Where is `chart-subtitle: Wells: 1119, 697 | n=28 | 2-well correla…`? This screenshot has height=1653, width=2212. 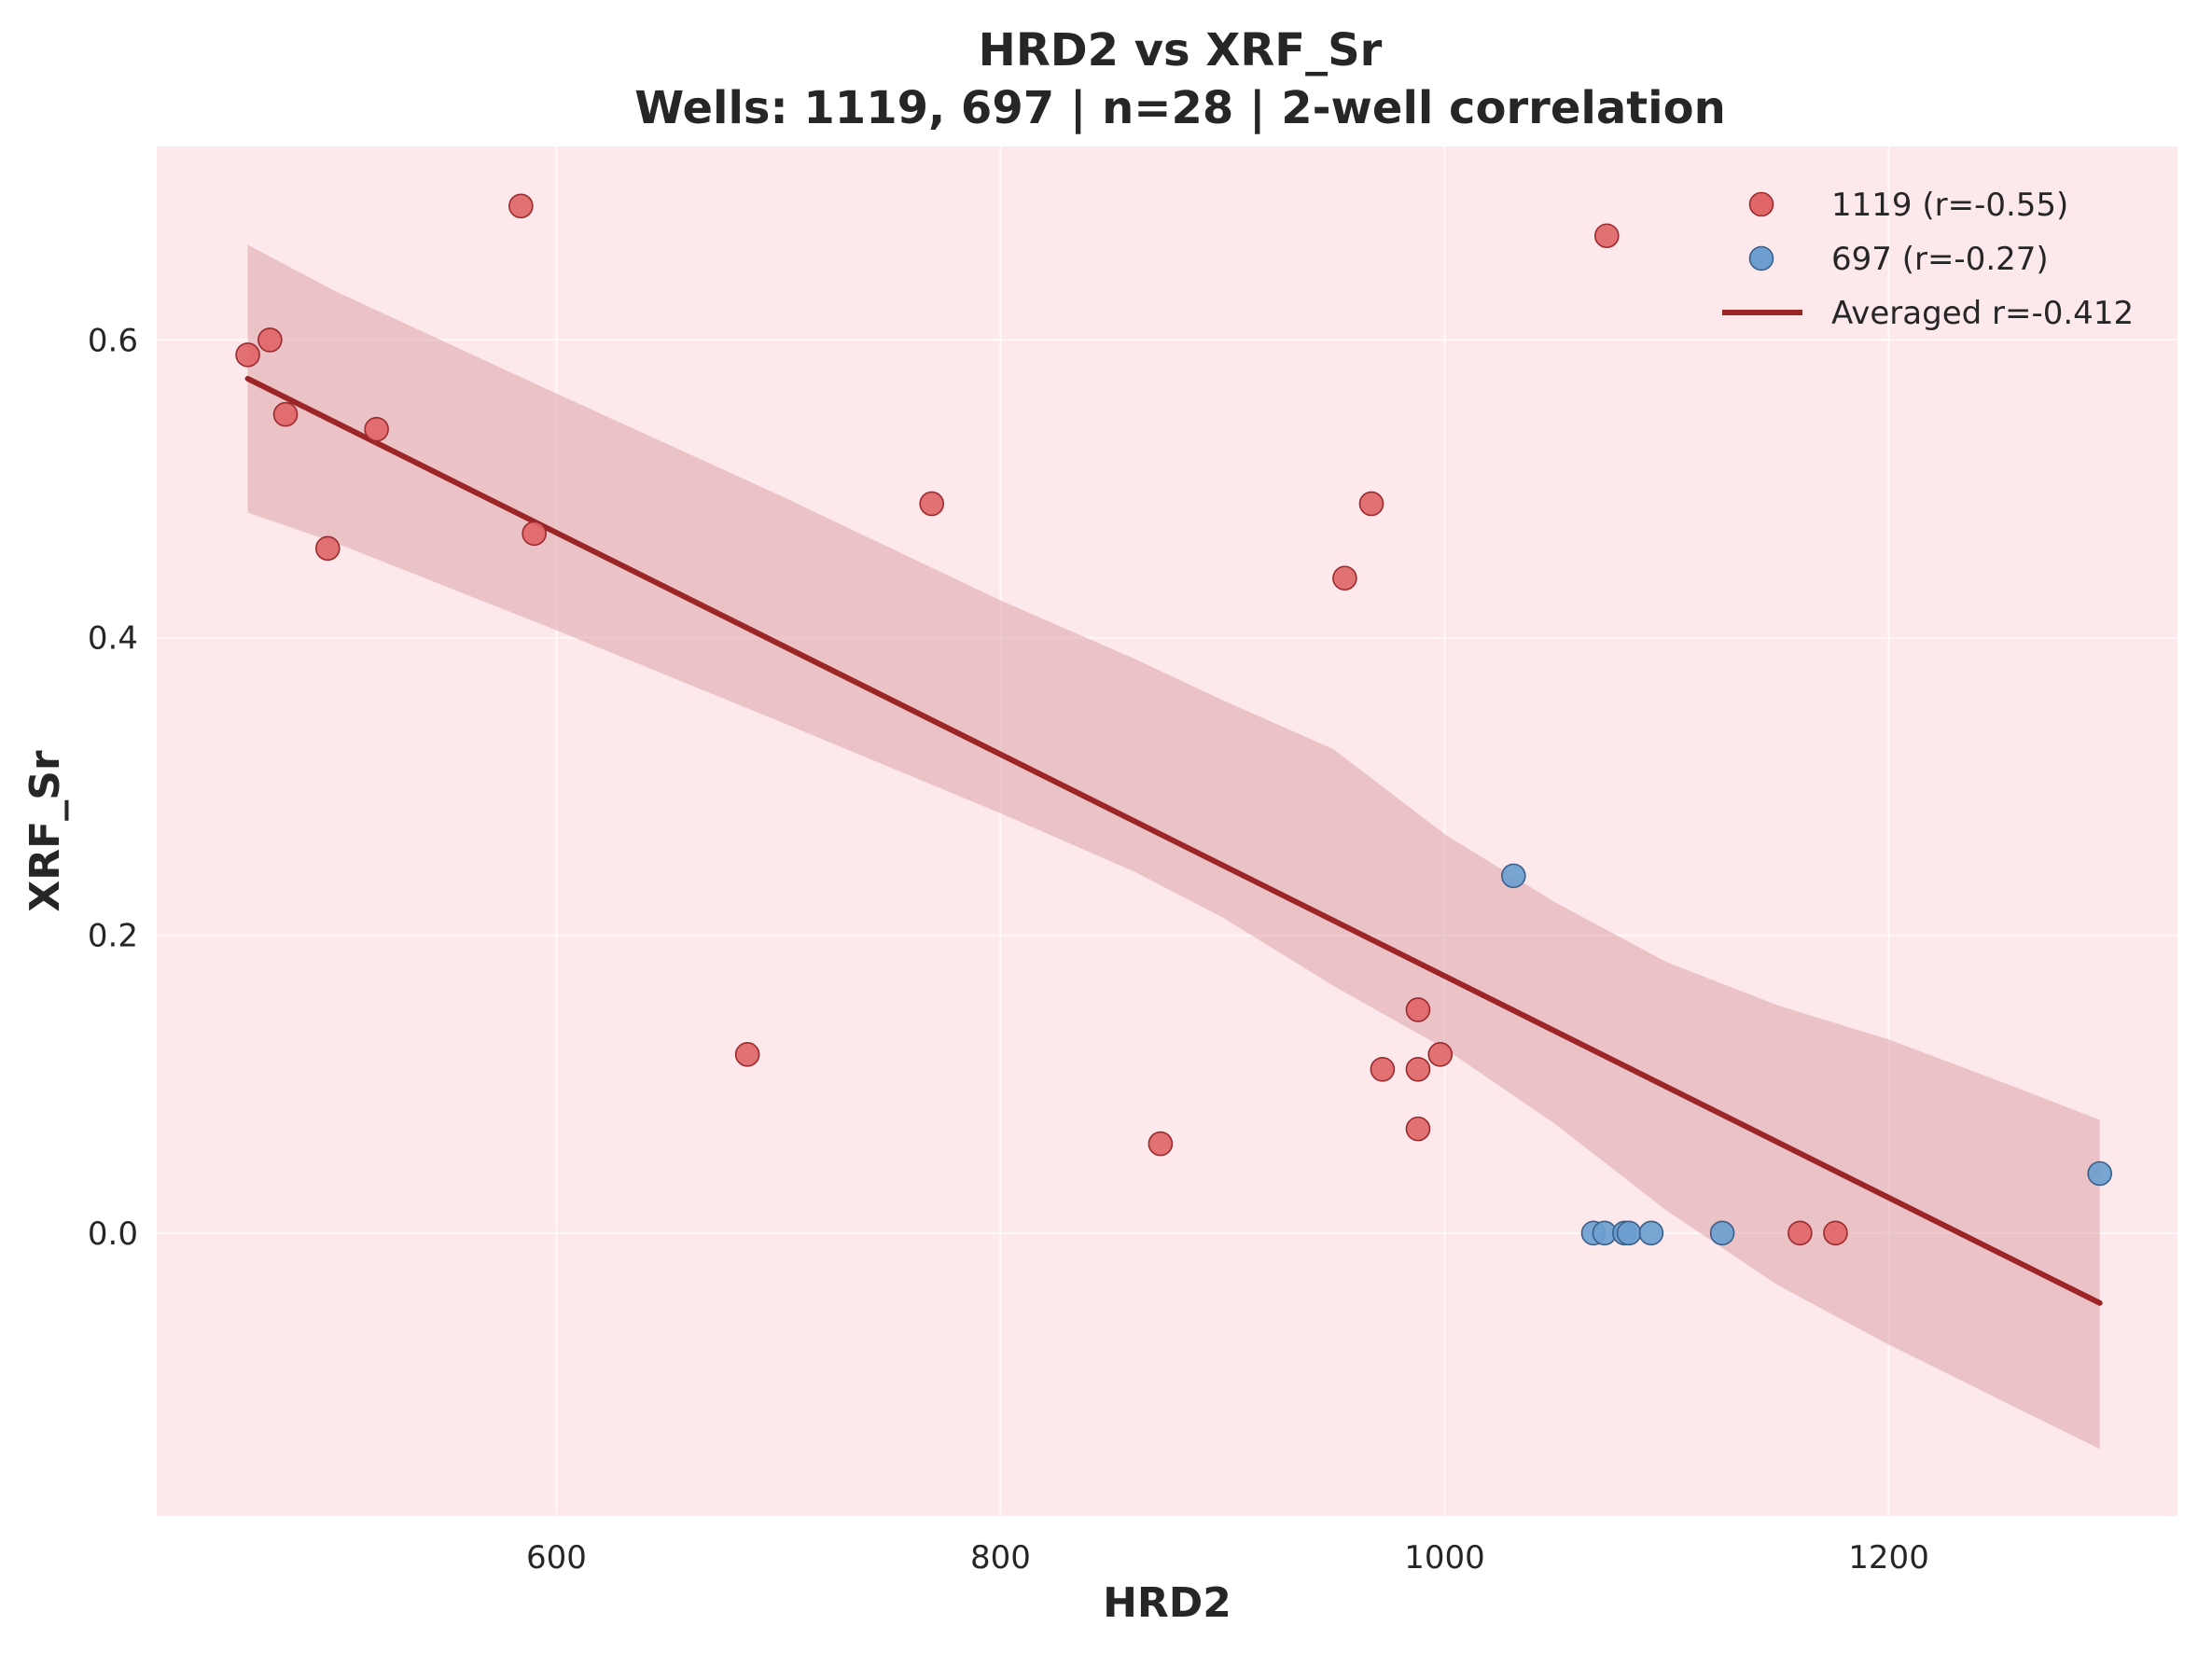 chart-subtitle: Wells: 1119, 697 | n=28 | 2-well correla… is located at coordinates (1180, 108).